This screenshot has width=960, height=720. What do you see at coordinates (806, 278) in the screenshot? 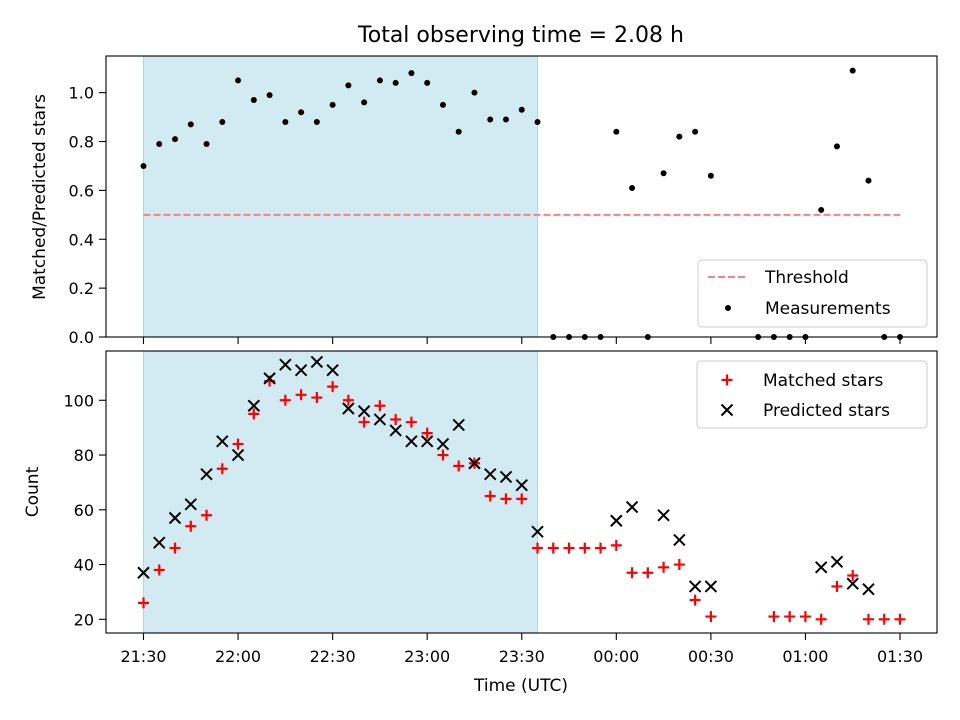
I see `legend-label: Threshold` at bounding box center [806, 278].